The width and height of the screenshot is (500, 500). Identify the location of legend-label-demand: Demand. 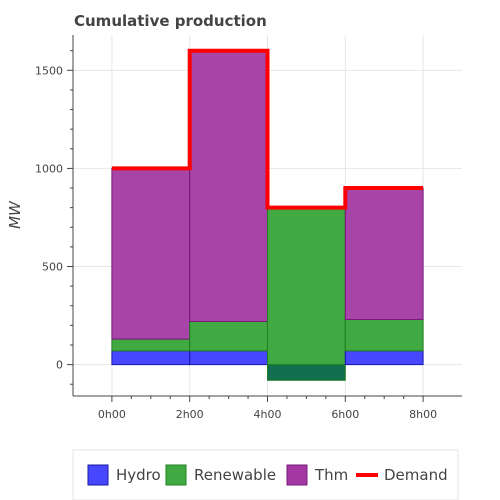
(416, 475).